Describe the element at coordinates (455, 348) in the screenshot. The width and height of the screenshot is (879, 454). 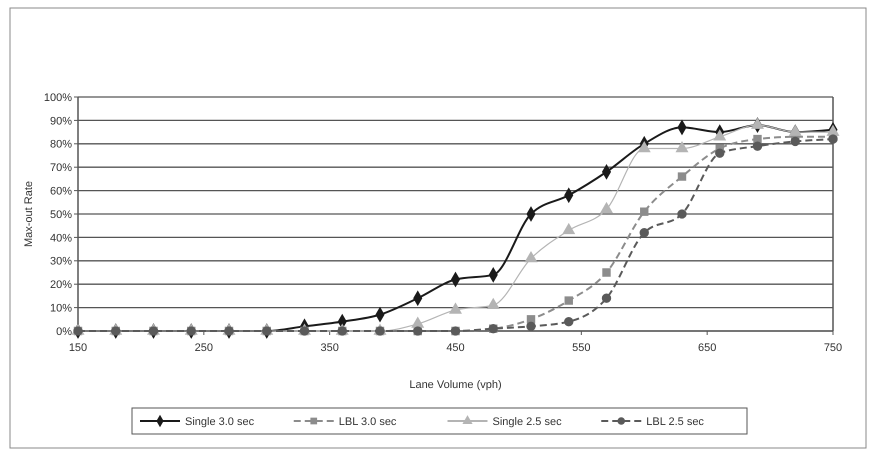
I see `x-tick-label: 450` at that location.